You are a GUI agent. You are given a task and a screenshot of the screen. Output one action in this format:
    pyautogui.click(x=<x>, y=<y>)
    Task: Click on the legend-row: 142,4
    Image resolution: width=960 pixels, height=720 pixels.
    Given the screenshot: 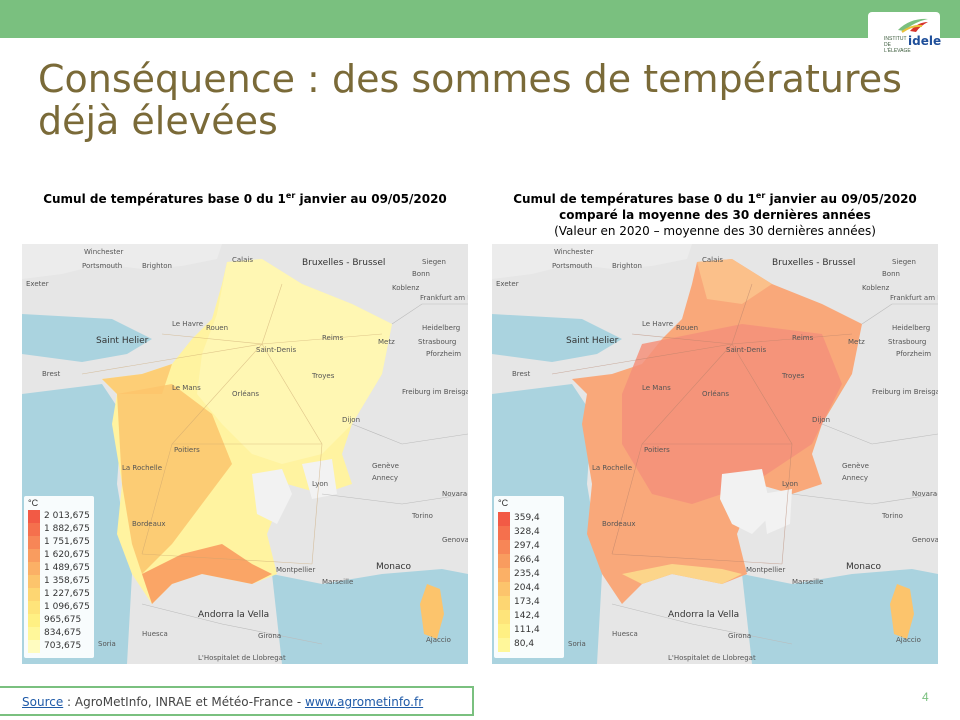 What is the action you would take?
    pyautogui.click(x=531, y=617)
    